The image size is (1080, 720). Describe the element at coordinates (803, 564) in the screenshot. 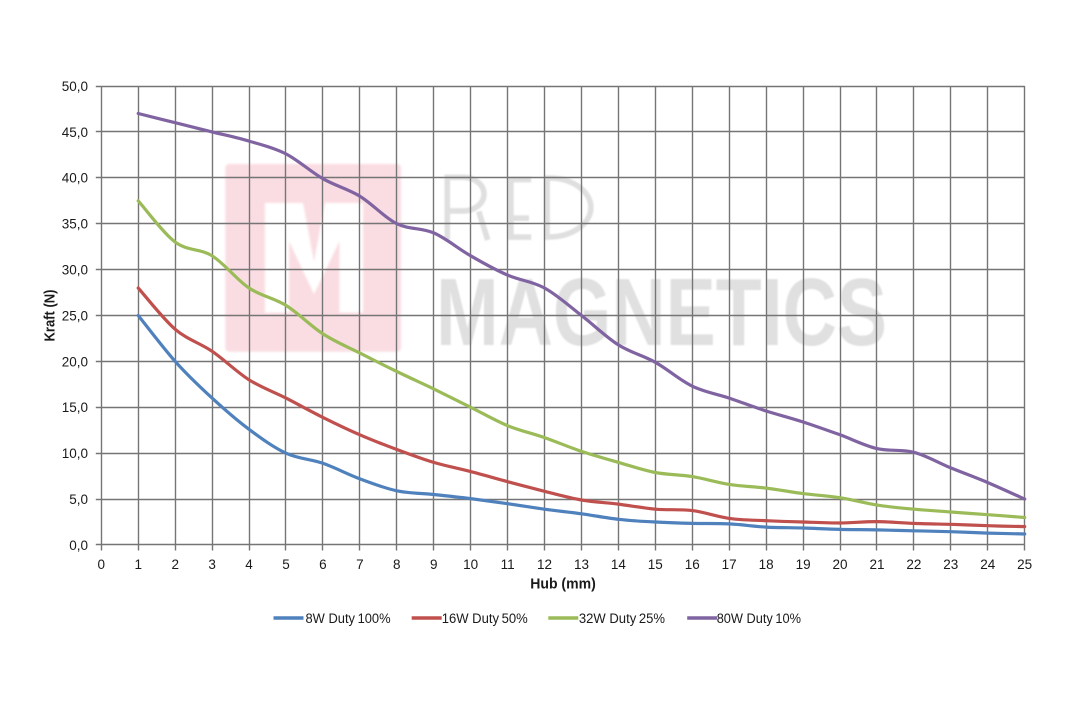

I see `svg-text: 19` at that location.